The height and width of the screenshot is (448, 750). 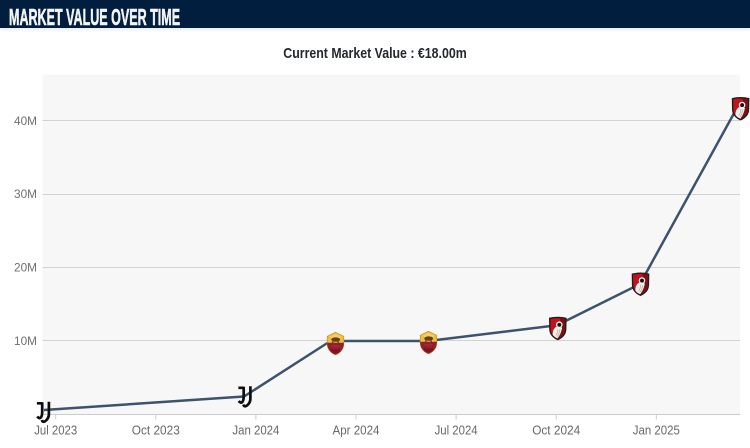 I want to click on svg-text: Jul 2024, so click(x=456, y=430).